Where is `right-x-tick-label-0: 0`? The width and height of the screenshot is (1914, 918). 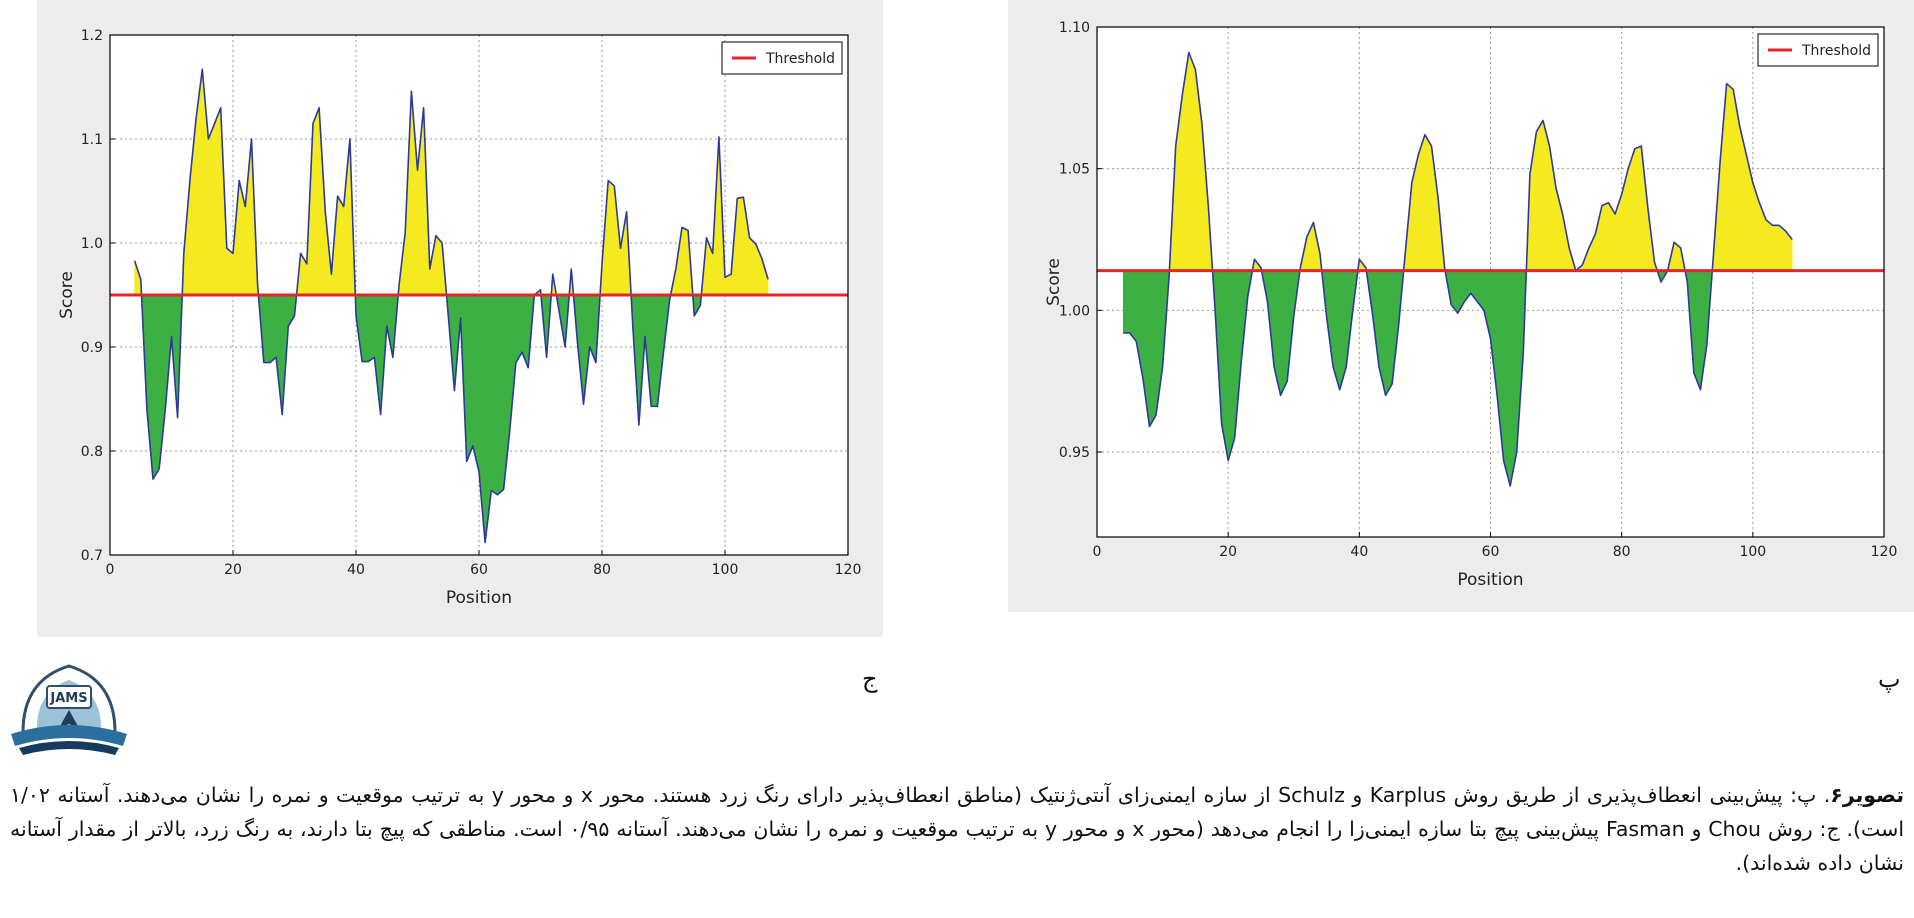
right-x-tick-label-0: 0 is located at coordinates (1097, 552).